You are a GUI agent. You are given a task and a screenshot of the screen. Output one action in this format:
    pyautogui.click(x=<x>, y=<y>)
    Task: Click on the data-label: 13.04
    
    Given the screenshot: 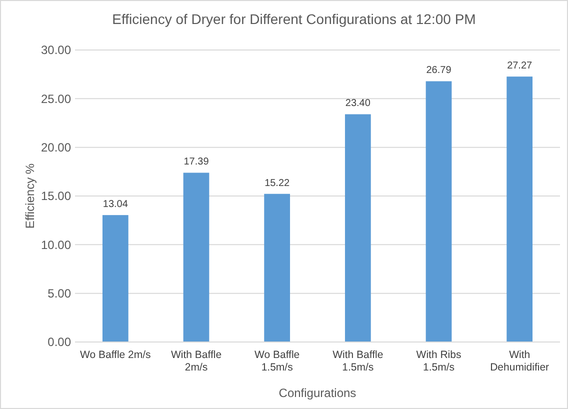 What is the action you would take?
    pyautogui.click(x=115, y=204)
    